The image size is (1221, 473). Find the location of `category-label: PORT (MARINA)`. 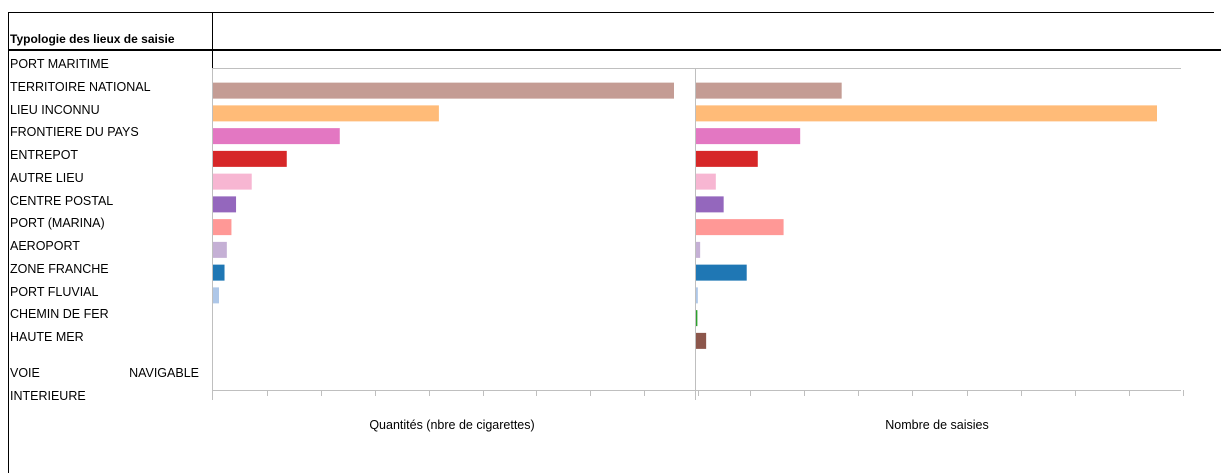

category-label: PORT (MARINA) is located at coordinates (57, 223).